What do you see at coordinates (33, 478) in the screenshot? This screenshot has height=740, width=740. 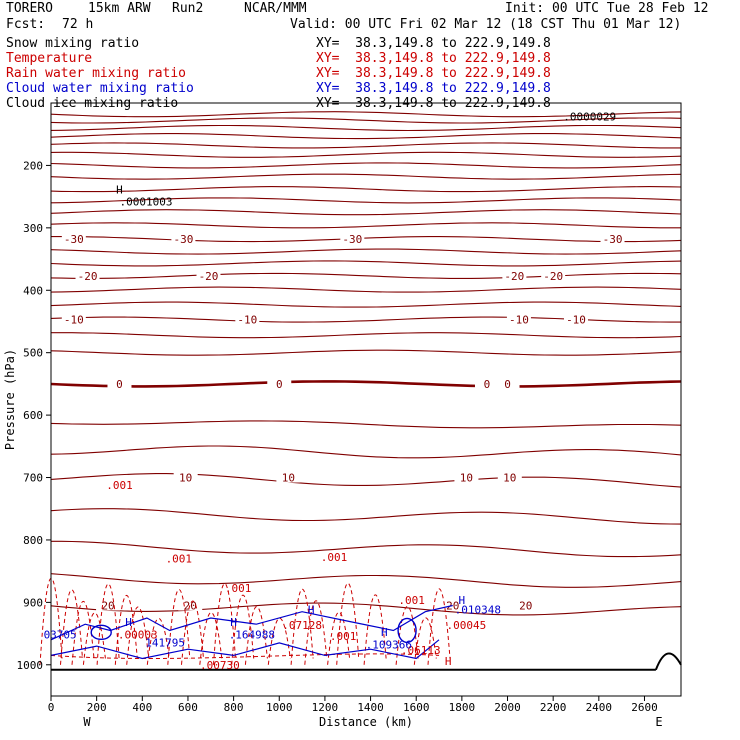 I see `y-tick-label-5: 700` at bounding box center [33, 478].